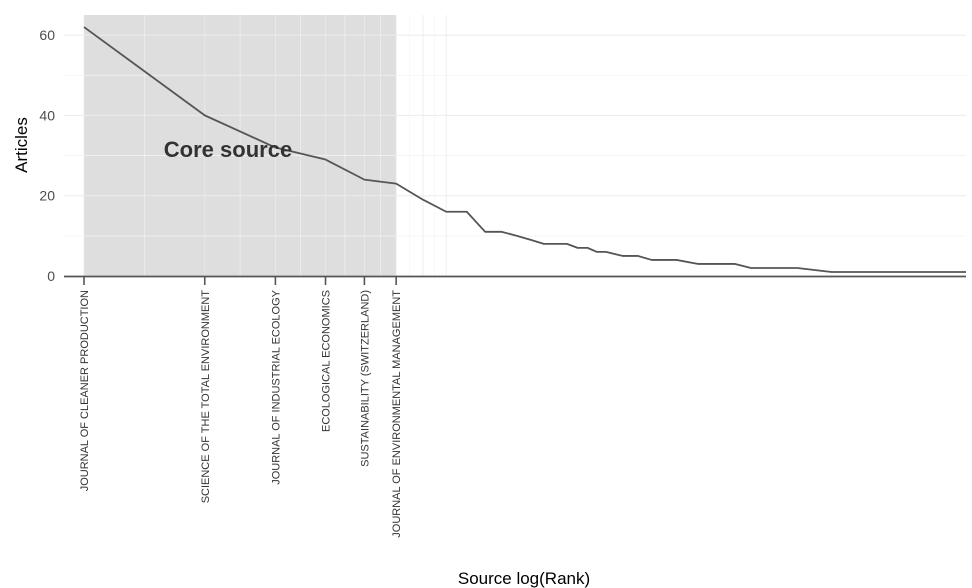  I want to click on y-tick-label: 60, so click(47, 35).